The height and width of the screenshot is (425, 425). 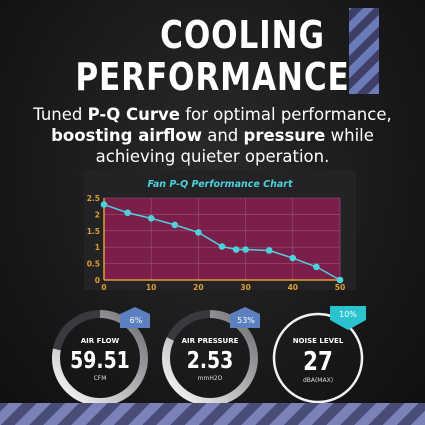 What do you see at coordinates (97, 247) in the screenshot?
I see `y-tick-label: 1` at bounding box center [97, 247].